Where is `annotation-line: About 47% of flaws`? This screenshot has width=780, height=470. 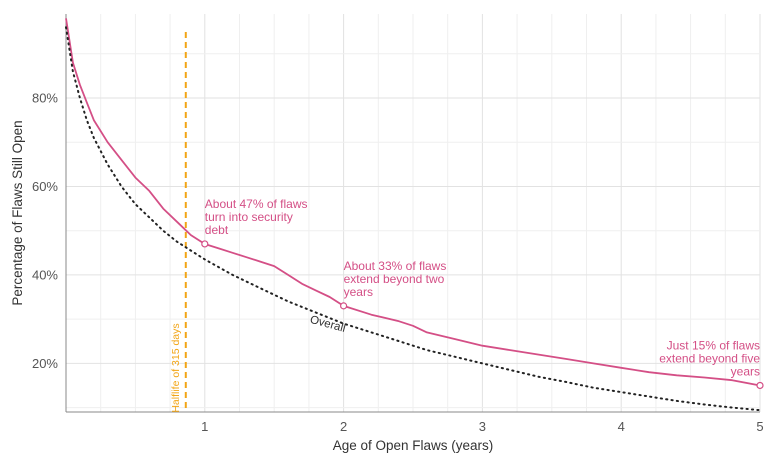 annotation-line: About 47% of flaws is located at coordinates (256, 204).